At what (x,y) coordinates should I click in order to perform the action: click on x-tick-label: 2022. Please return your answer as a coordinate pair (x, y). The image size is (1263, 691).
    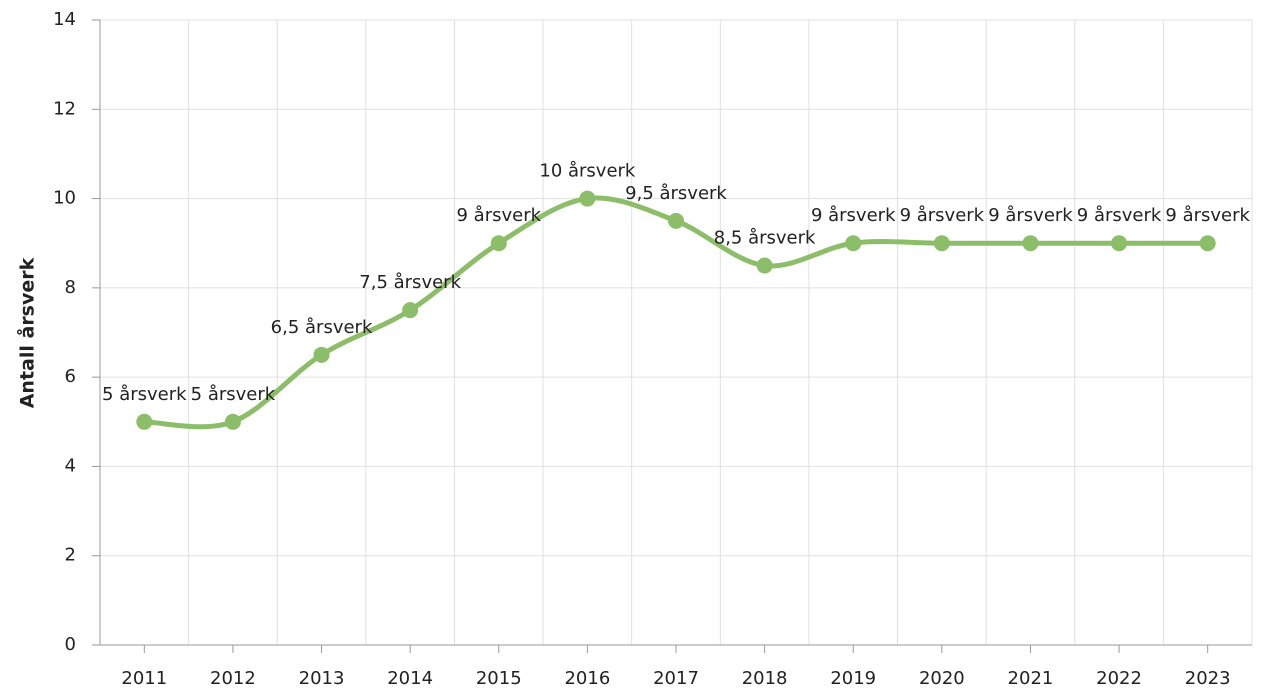
    Looking at the image, I should click on (1119, 678).